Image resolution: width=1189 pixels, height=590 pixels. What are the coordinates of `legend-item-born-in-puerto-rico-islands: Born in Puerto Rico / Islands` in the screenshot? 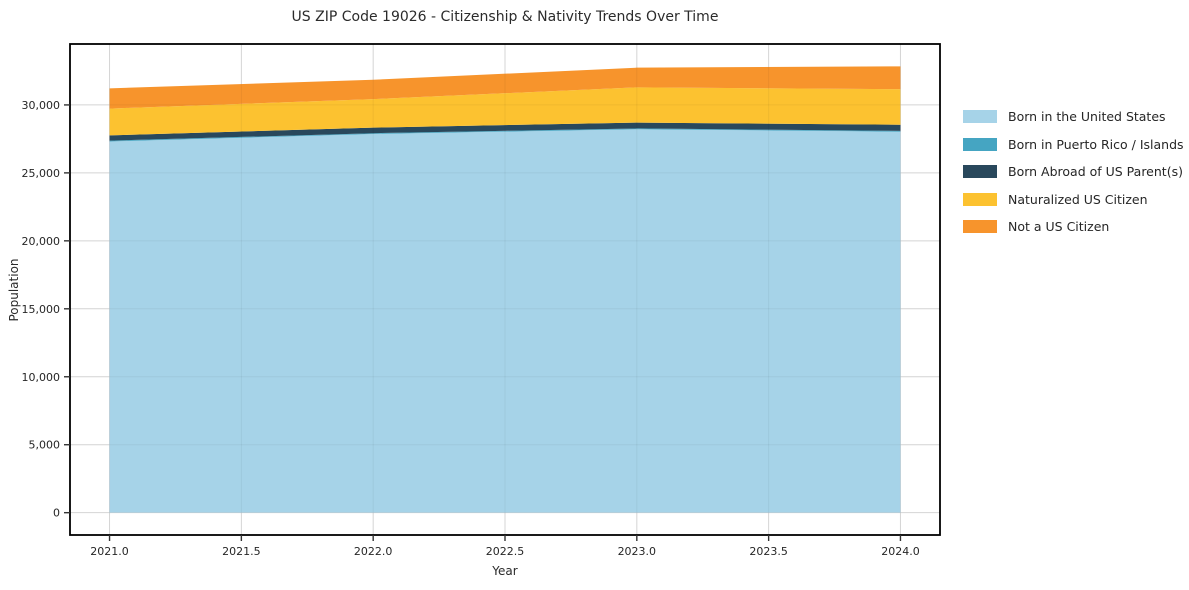 It's located at (1073, 145).